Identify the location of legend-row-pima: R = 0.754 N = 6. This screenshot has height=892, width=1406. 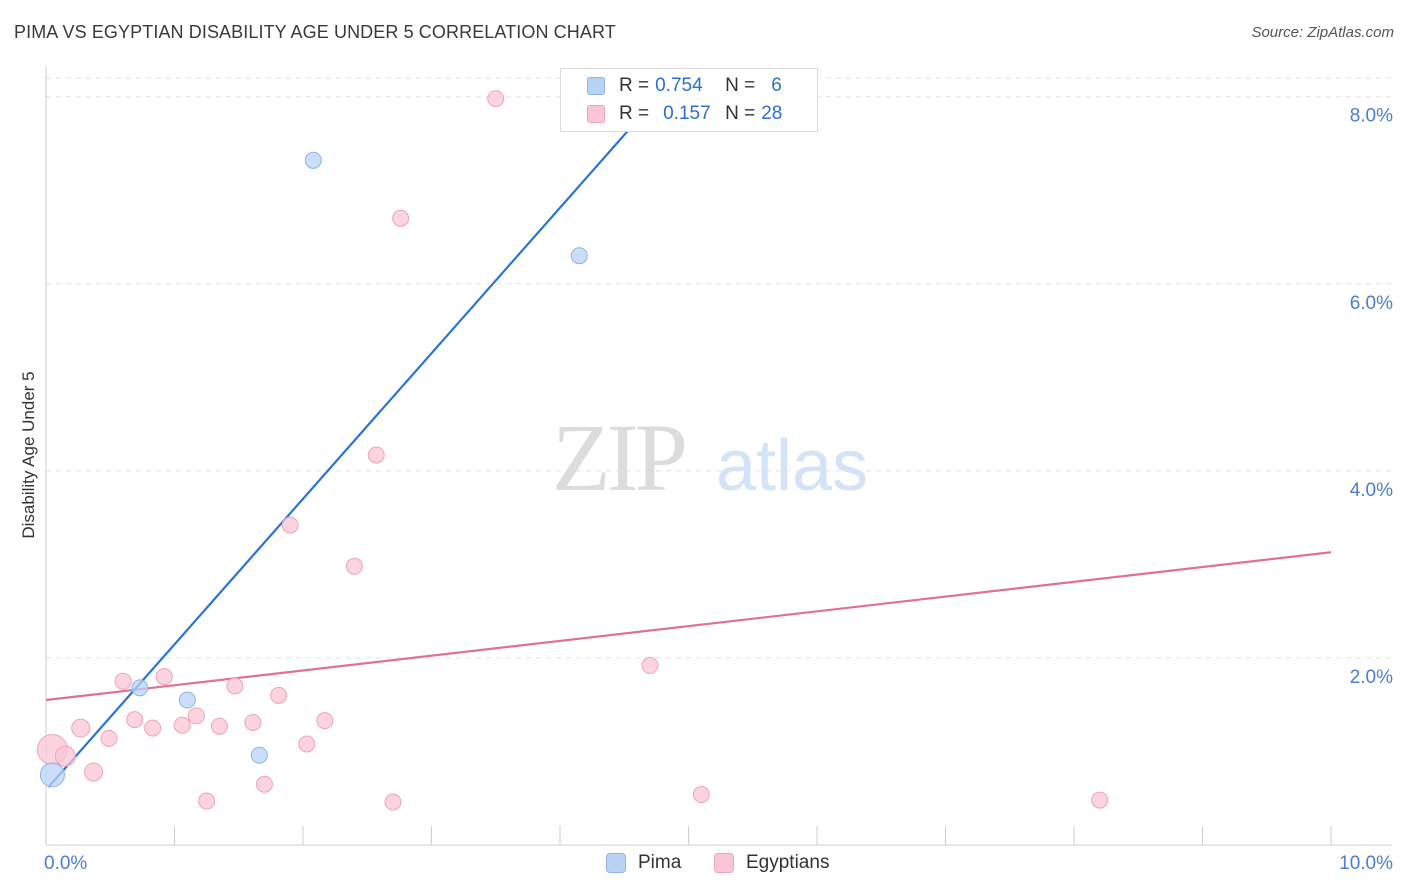
(684, 86).